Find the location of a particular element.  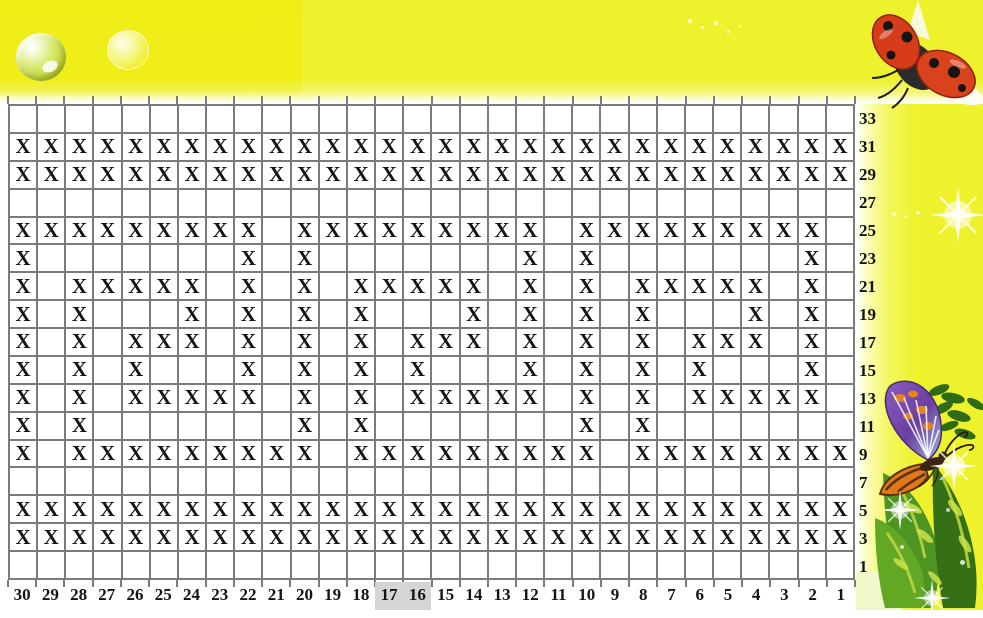

column-label: 6 is located at coordinates (699, 594).